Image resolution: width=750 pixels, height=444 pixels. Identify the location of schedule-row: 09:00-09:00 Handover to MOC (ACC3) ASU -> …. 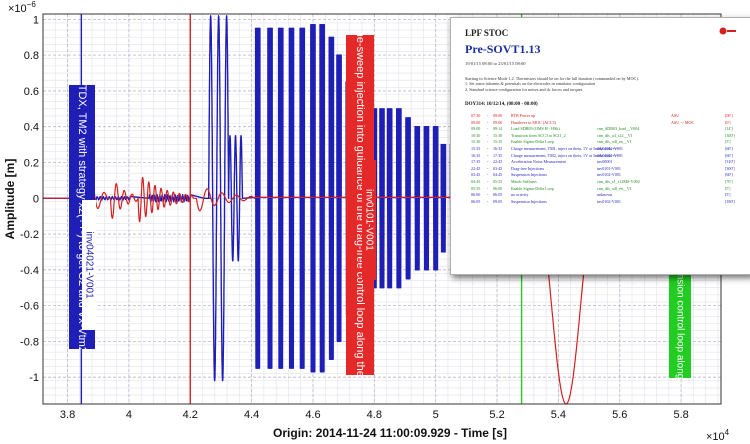
(607, 123).